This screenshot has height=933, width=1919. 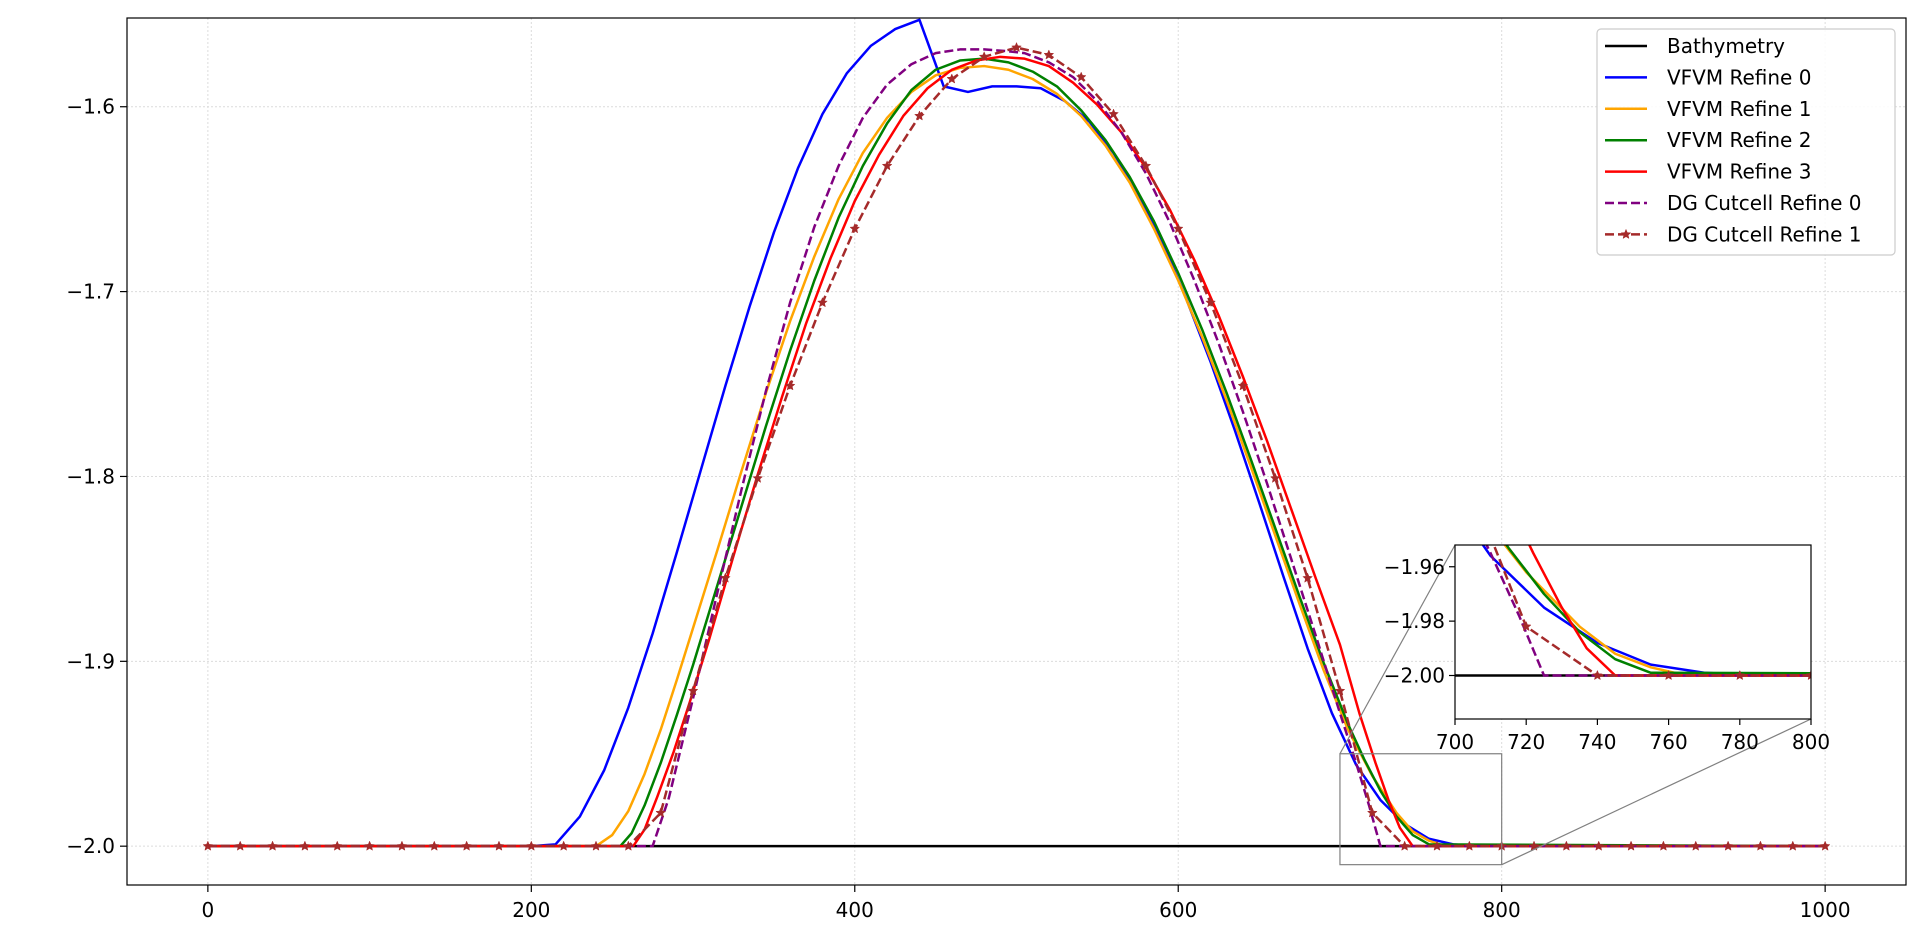 I want to click on inset-y-tick-label: −1.98, so click(x=1414, y=621).